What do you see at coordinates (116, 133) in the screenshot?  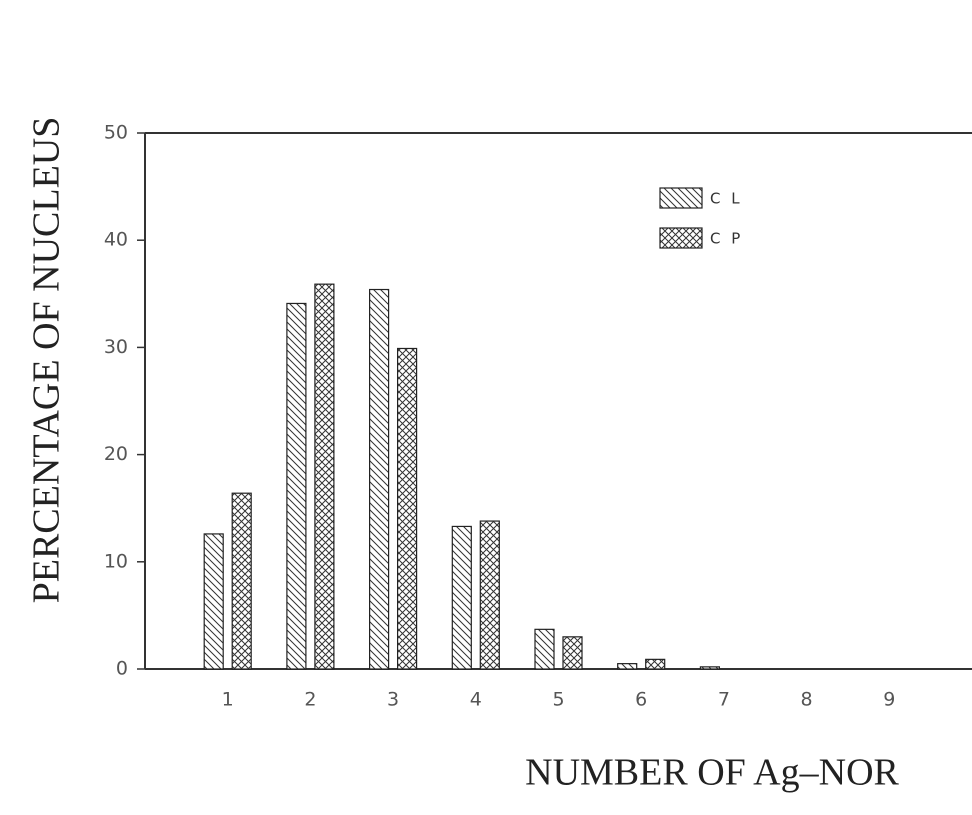 I see `y-tick-label: 50` at bounding box center [116, 133].